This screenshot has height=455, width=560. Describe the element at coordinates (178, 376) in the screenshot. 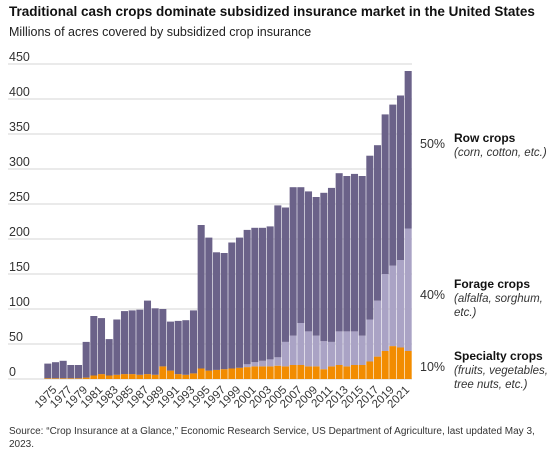

I see `bar-specialty-1992` at that location.